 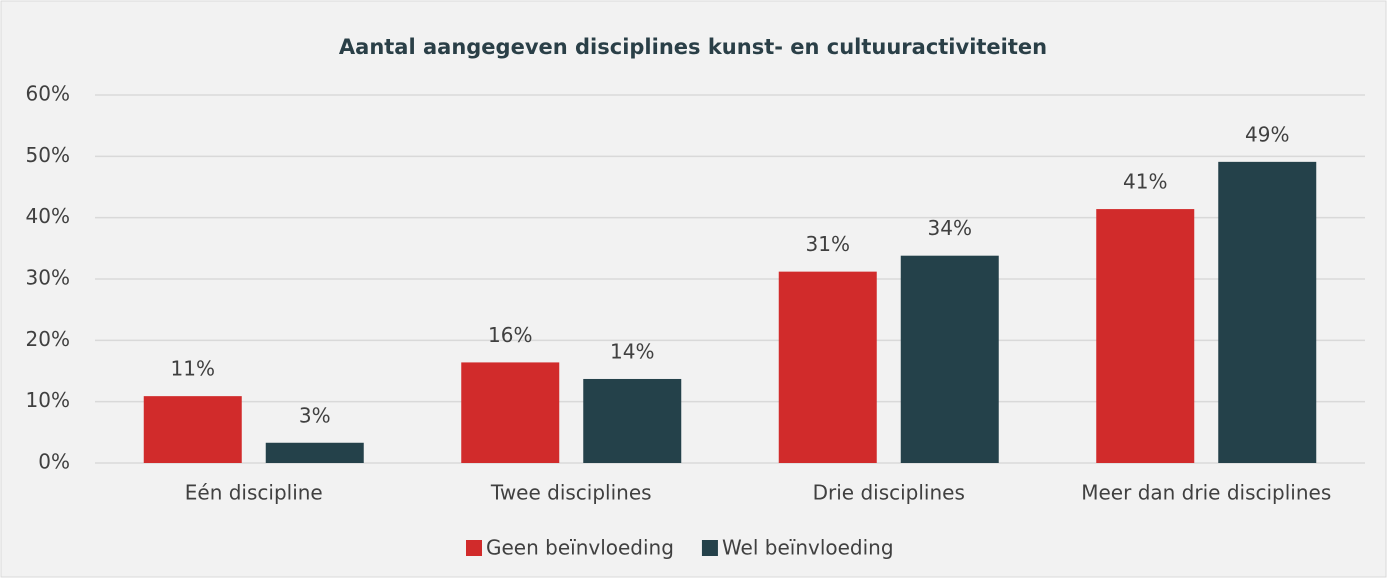 What do you see at coordinates (48, 339) in the screenshot?
I see `y-tick-label: 20%` at bounding box center [48, 339].